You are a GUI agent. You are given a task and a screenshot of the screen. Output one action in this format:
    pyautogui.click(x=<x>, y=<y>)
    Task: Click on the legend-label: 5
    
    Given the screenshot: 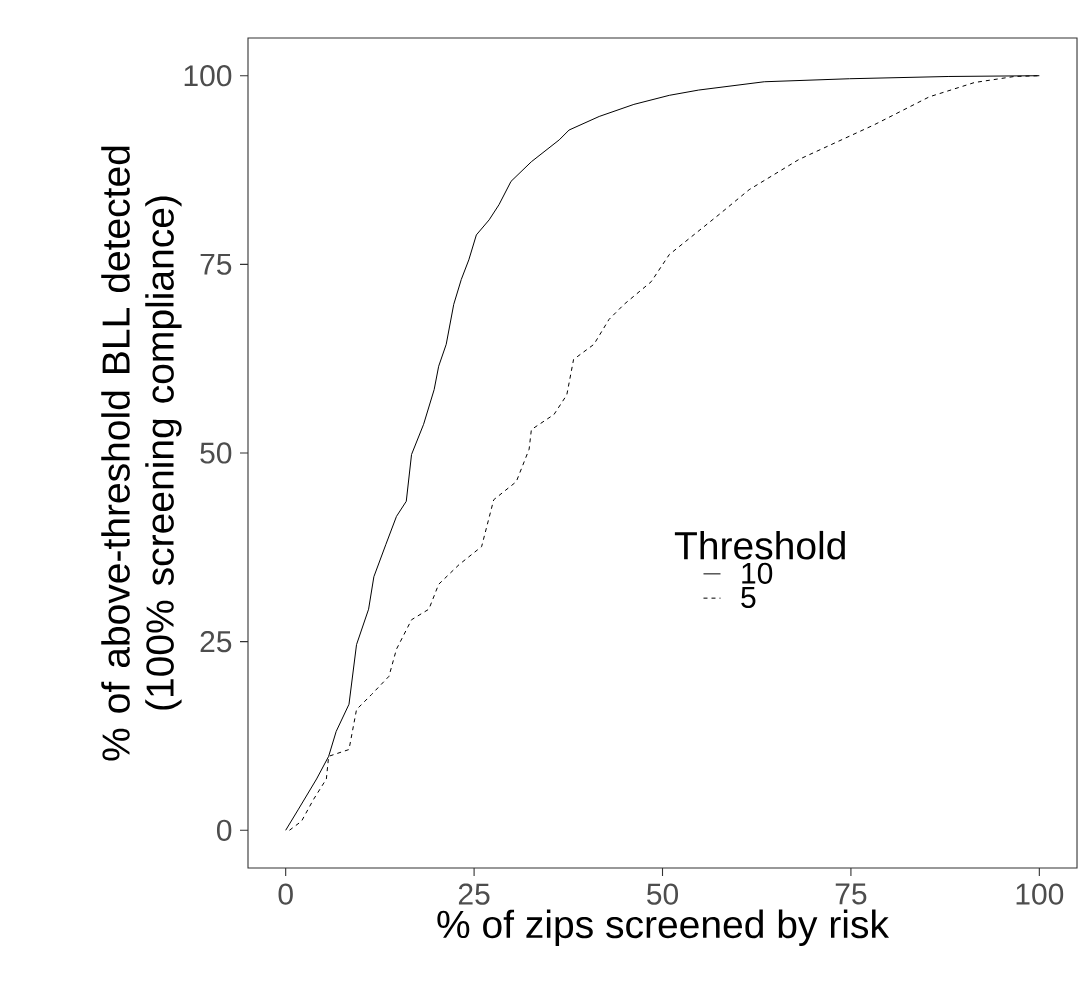 What is the action you would take?
    pyautogui.click(x=748, y=598)
    